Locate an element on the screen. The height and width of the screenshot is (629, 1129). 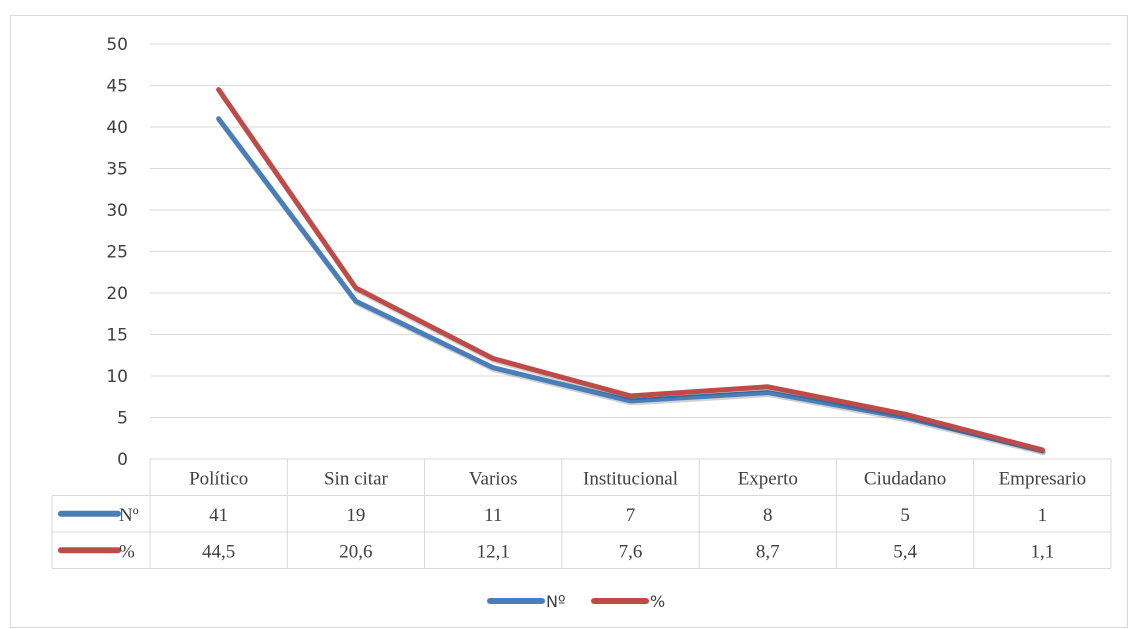
y-tick-label: 50 is located at coordinates (117, 45).